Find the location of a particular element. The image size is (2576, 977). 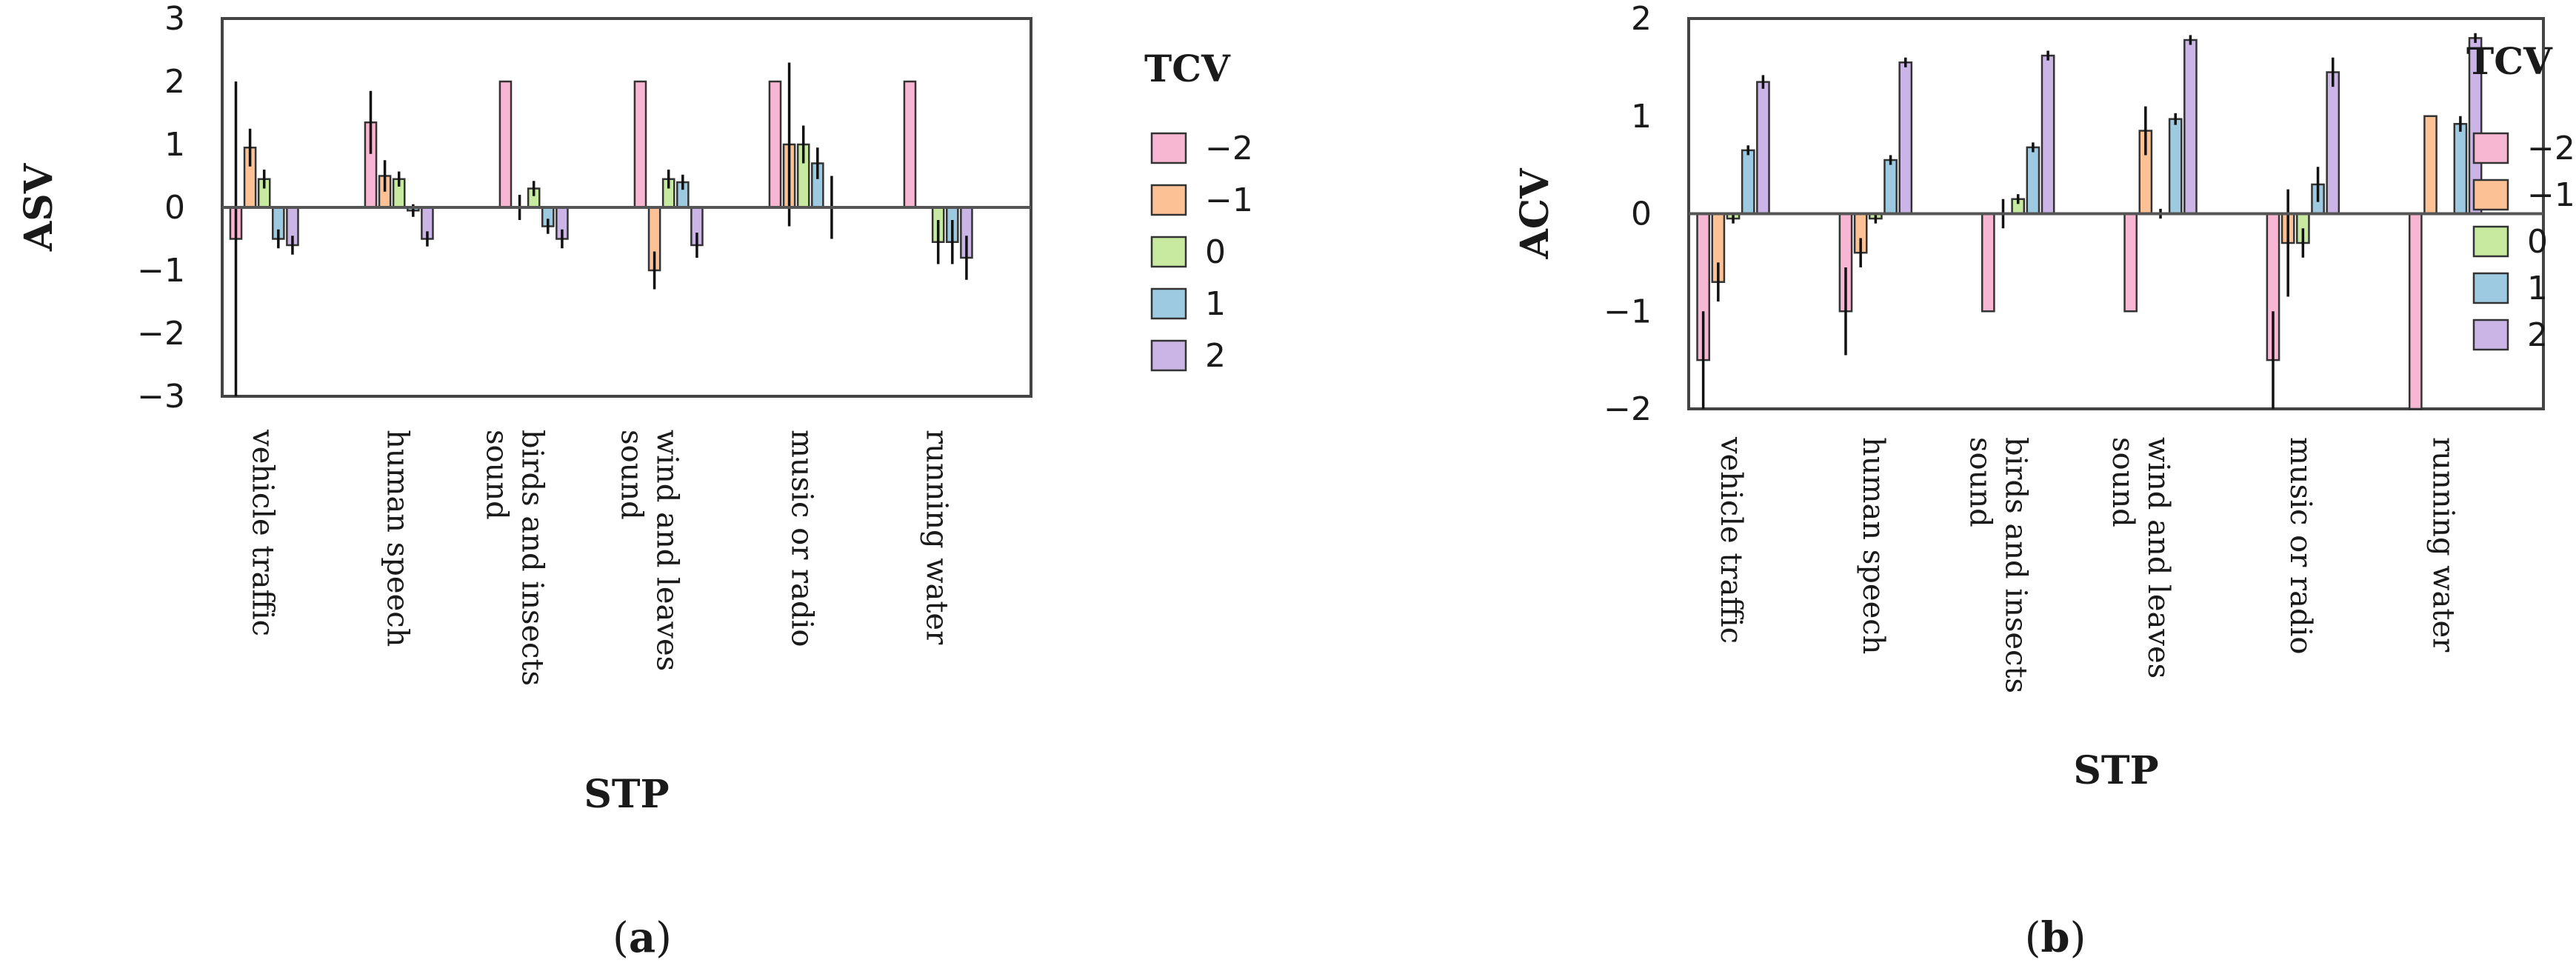

a-category-label-2-0: birds and insects is located at coordinates (532, 558).